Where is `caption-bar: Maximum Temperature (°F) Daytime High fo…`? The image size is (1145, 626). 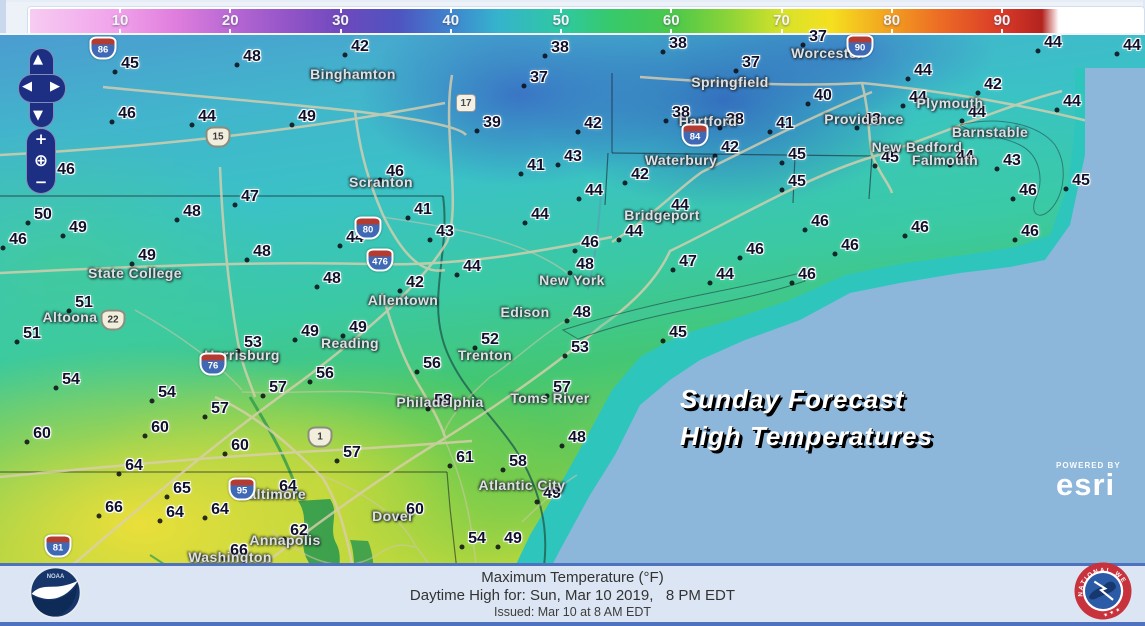 caption-bar: Maximum Temperature (°F) Daytime High fo… is located at coordinates (572, 594).